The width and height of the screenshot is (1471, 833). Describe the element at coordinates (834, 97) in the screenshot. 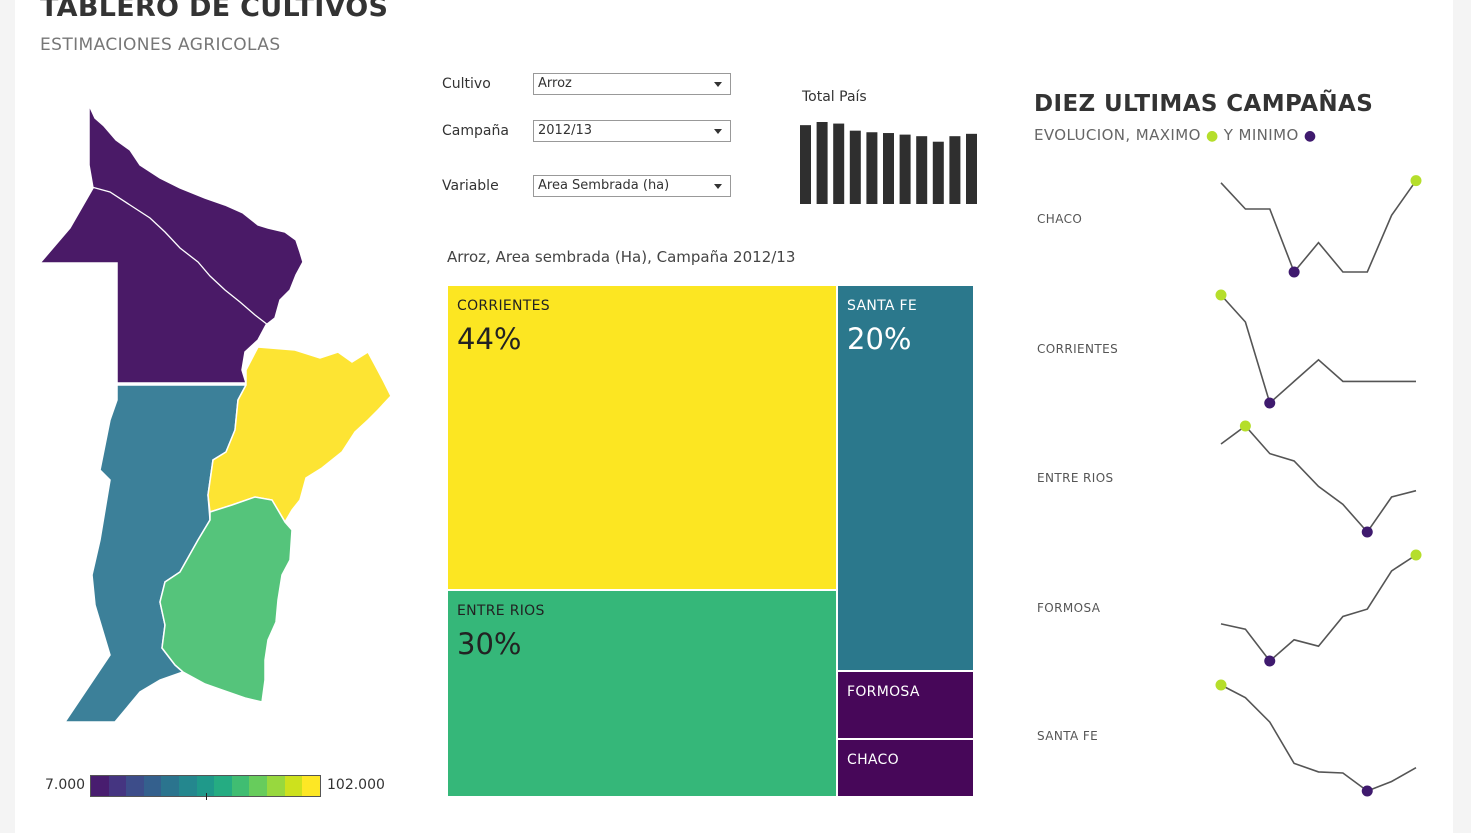

I see `total-pais-title: Total País` at that location.